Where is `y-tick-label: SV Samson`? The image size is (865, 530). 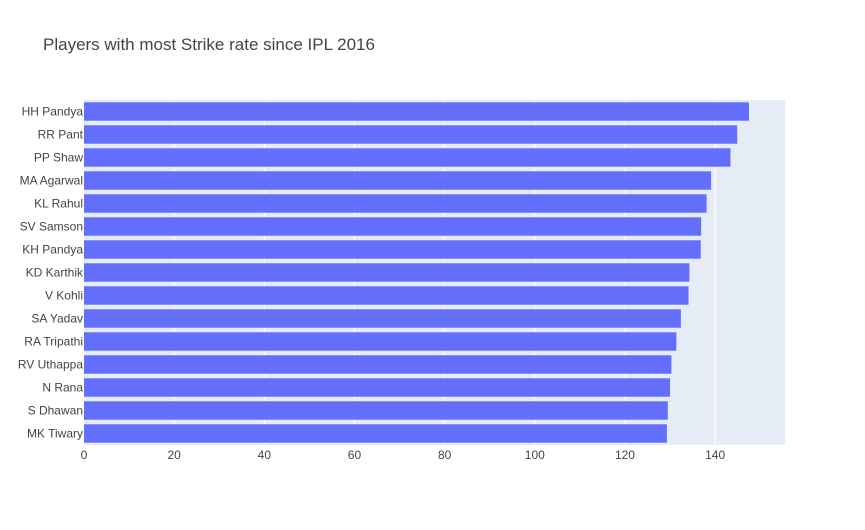 y-tick-label: SV Samson is located at coordinates (51, 227).